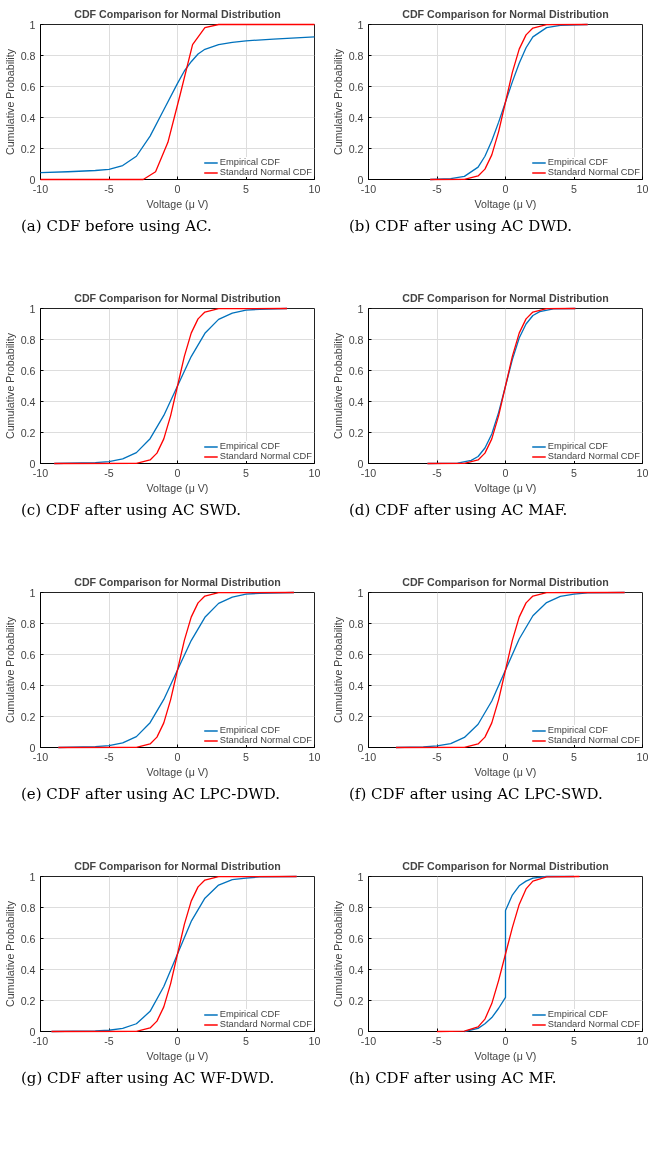  Describe the element at coordinates (150, 794) in the screenshot. I see `text: (e) CDF after using AC LPC-DWD.` at that location.